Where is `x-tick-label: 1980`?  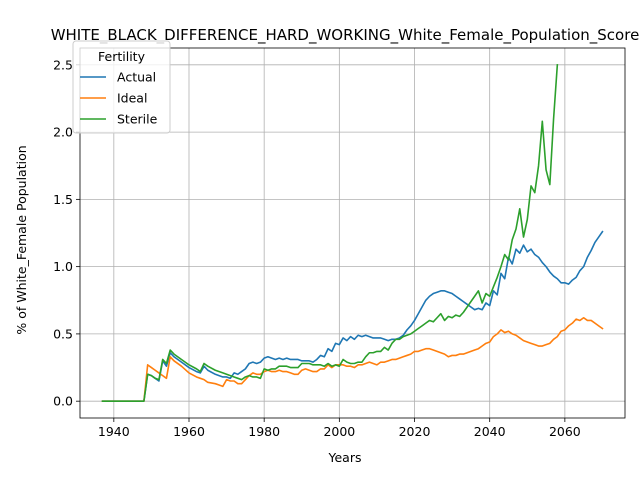 x-tick-label: 1980 is located at coordinates (264, 431).